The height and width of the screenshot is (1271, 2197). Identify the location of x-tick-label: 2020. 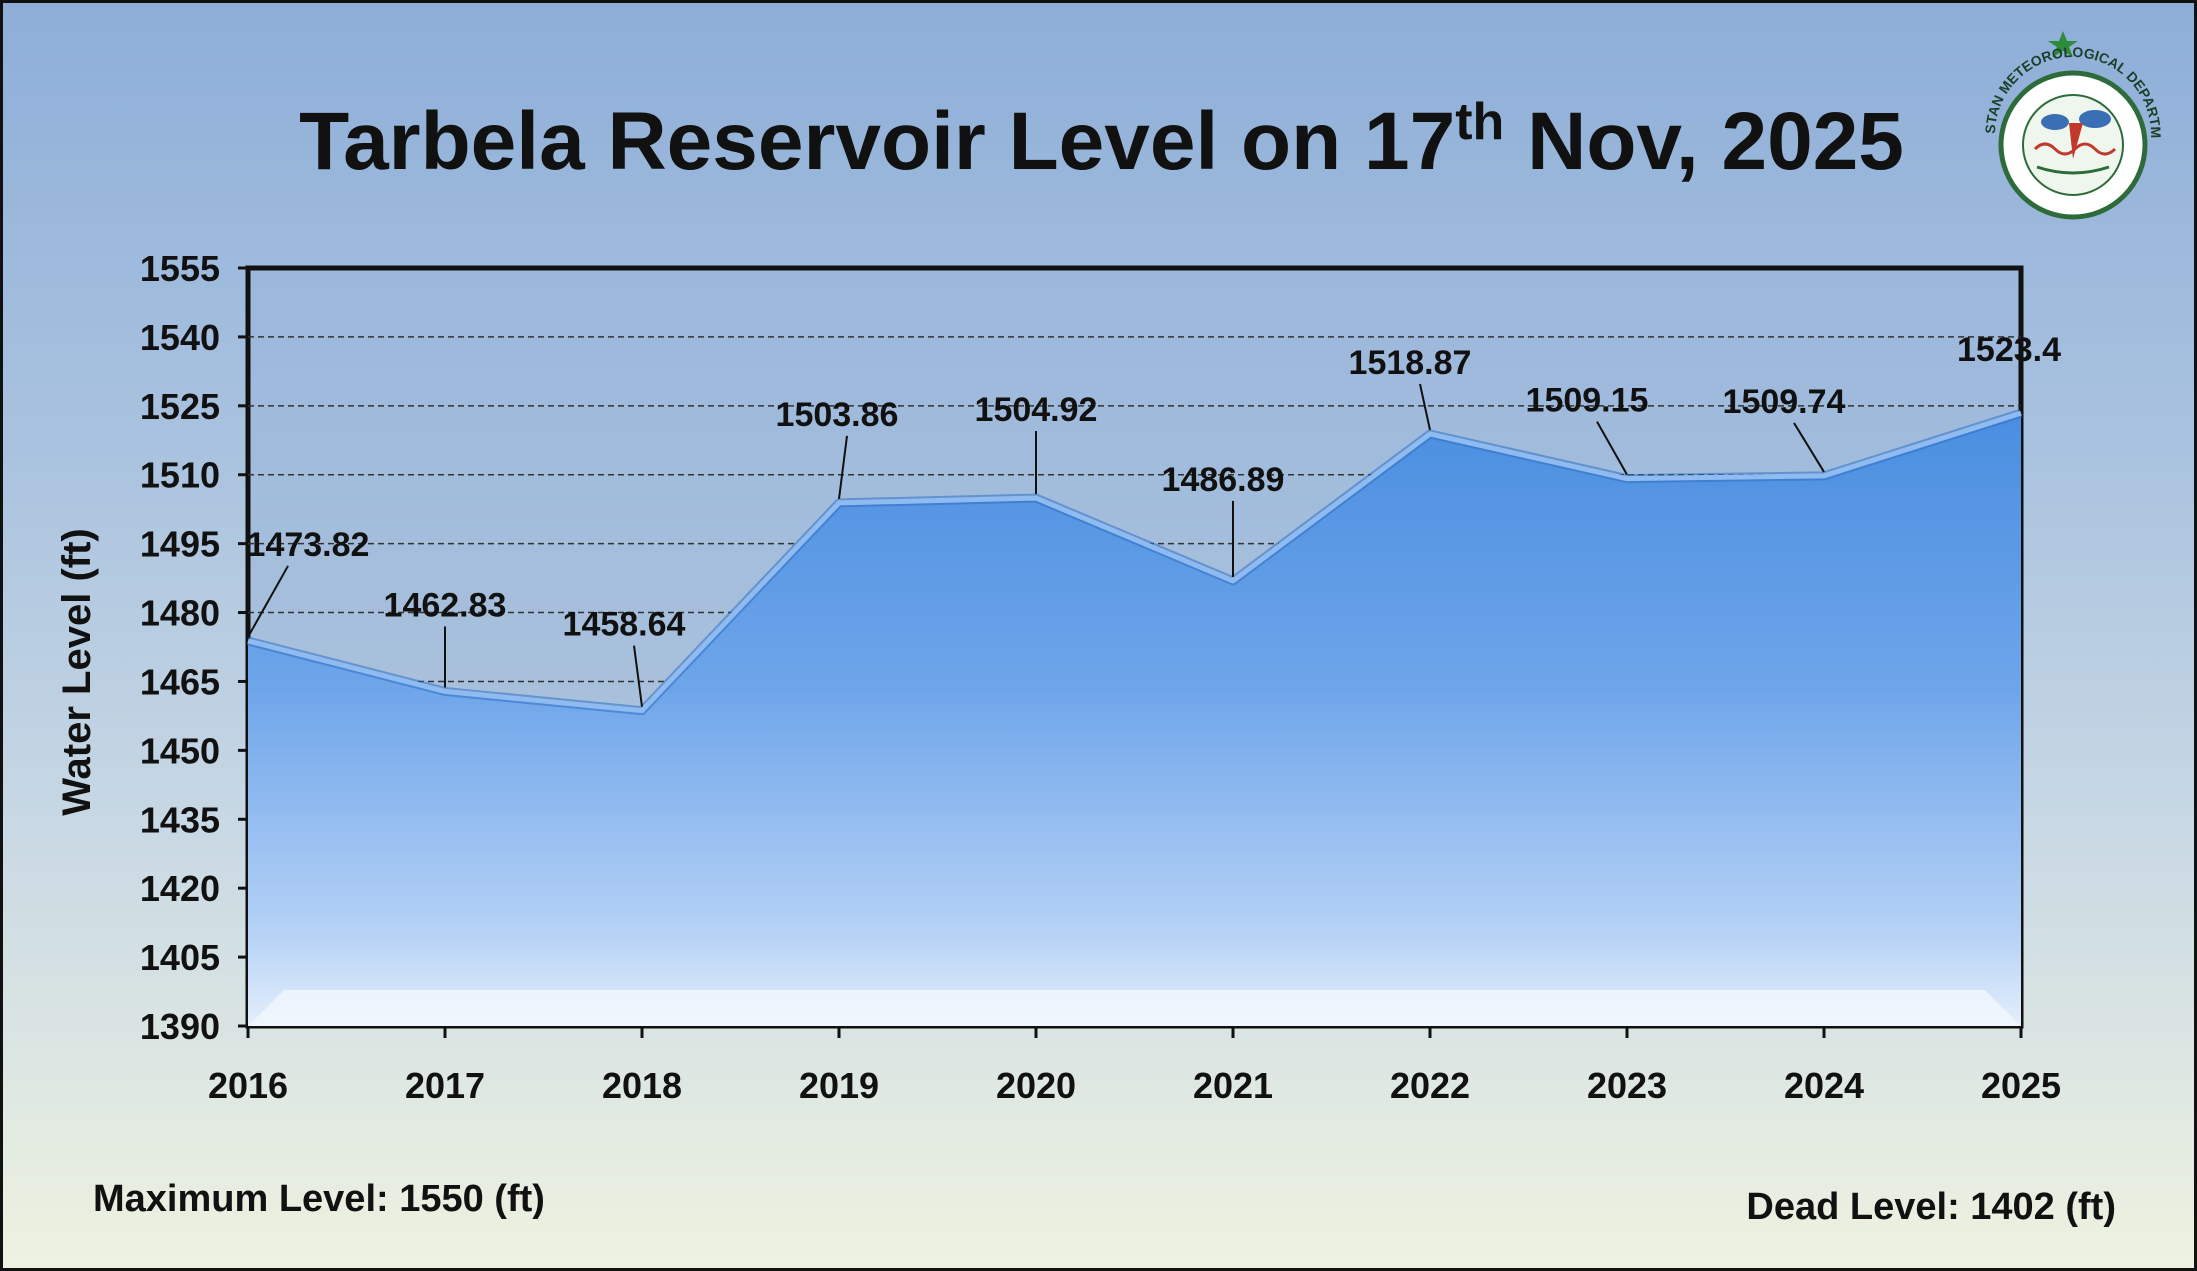
(1036, 1085).